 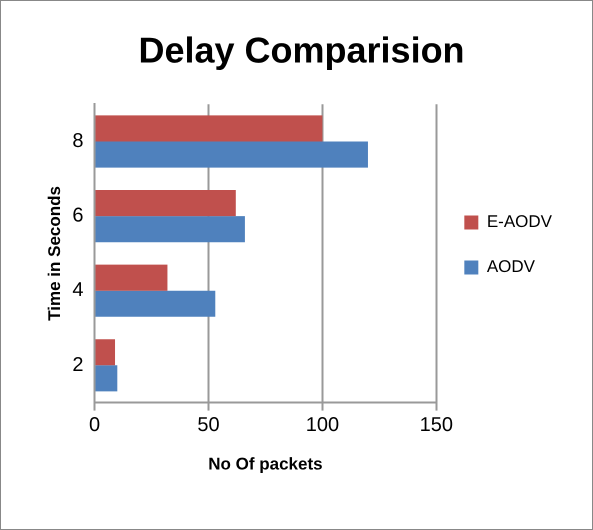 I want to click on y-tick-label: 4, so click(x=78, y=290).